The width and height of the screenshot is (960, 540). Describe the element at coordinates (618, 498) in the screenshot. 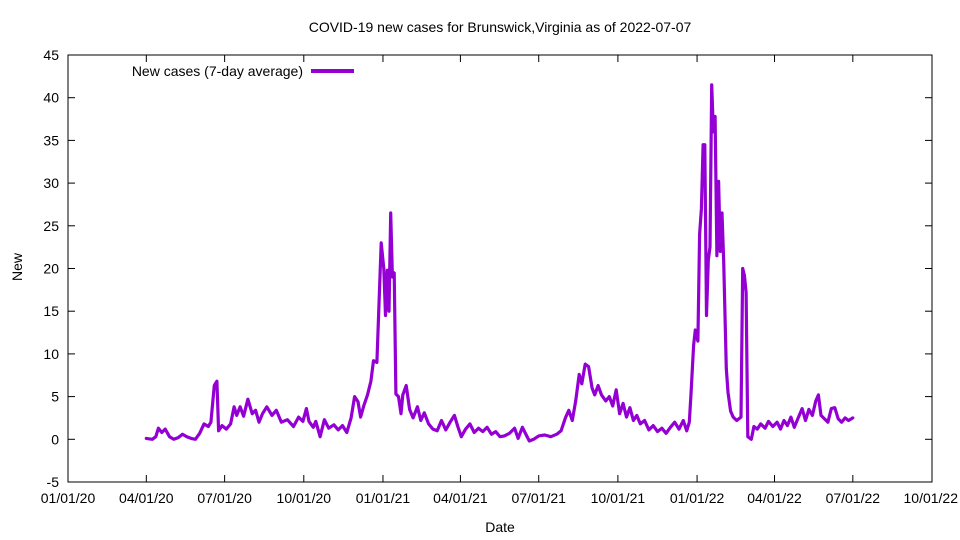

I see `x-tick-label: 10/01/21` at that location.